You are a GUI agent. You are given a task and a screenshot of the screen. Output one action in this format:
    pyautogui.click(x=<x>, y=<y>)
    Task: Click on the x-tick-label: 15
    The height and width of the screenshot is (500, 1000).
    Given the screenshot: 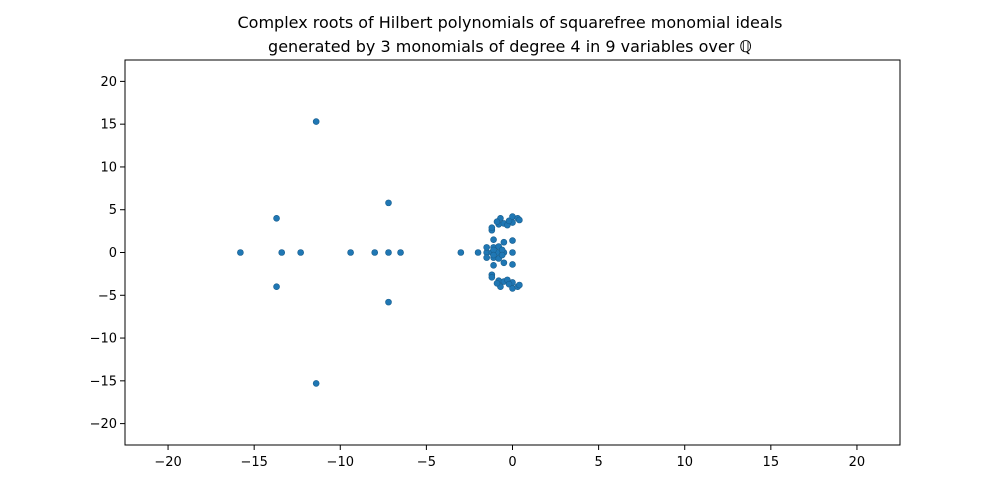 What is the action you would take?
    pyautogui.click(x=771, y=462)
    